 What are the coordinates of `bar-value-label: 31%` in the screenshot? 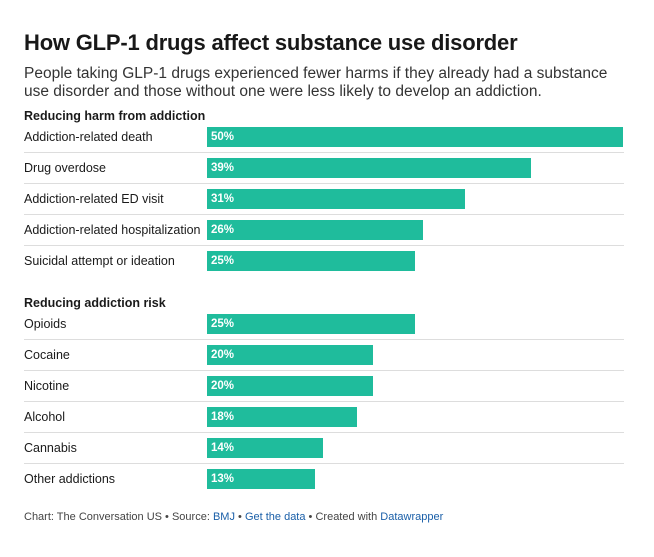 It's located at (223, 199).